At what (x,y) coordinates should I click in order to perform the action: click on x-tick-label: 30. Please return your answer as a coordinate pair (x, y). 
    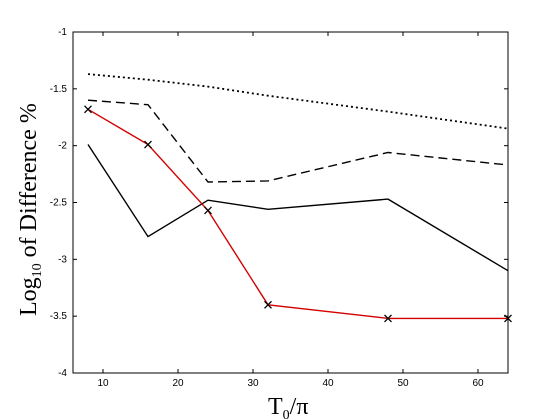
    Looking at the image, I should click on (253, 383).